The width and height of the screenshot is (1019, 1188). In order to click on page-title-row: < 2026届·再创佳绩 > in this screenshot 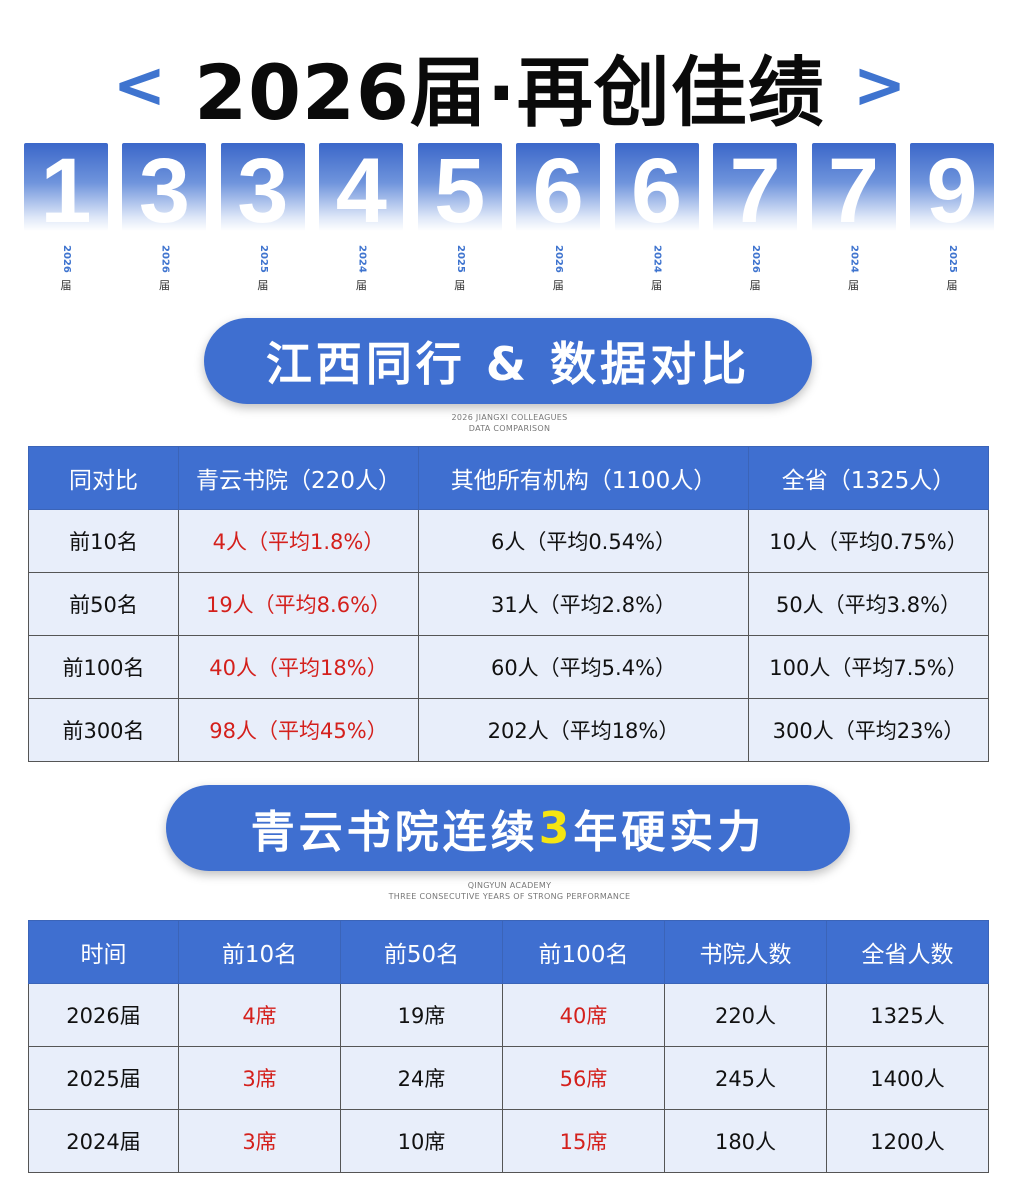, I will do `click(509, 87)`.